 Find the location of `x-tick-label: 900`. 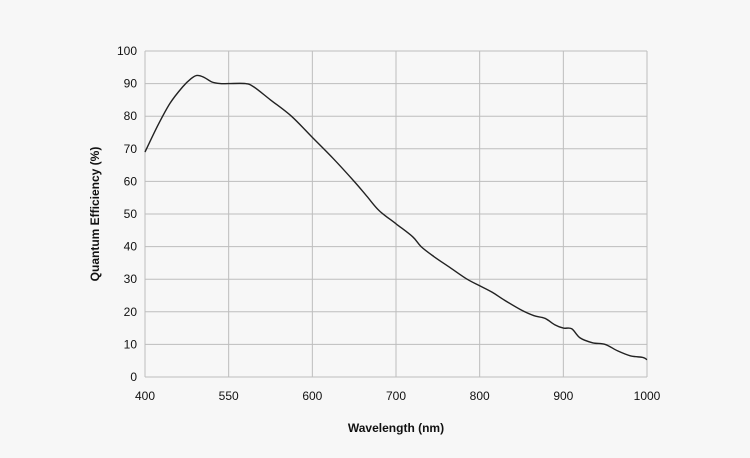

x-tick-label: 900 is located at coordinates (563, 396).